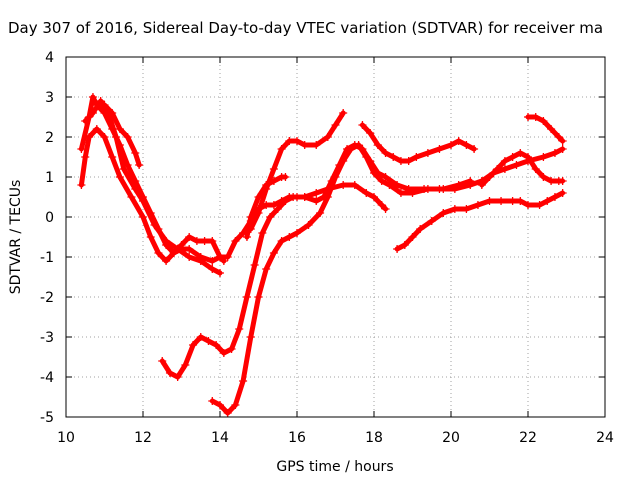 The width and height of the screenshot is (640, 480). What do you see at coordinates (47, 378) in the screenshot?
I see `y-tick-label: -4` at bounding box center [47, 378].